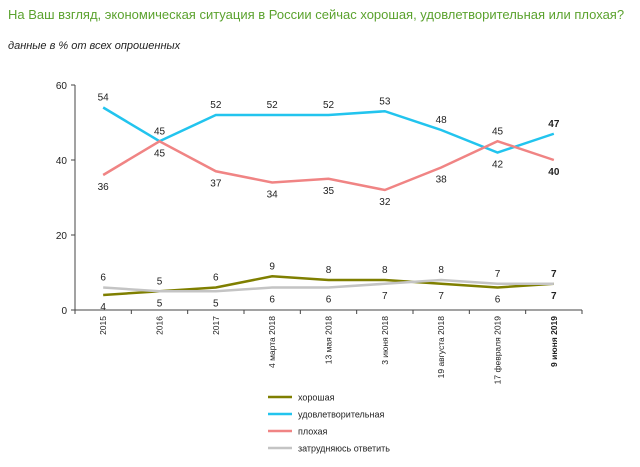  I want to click on legend-label: хорошая, so click(316, 398).